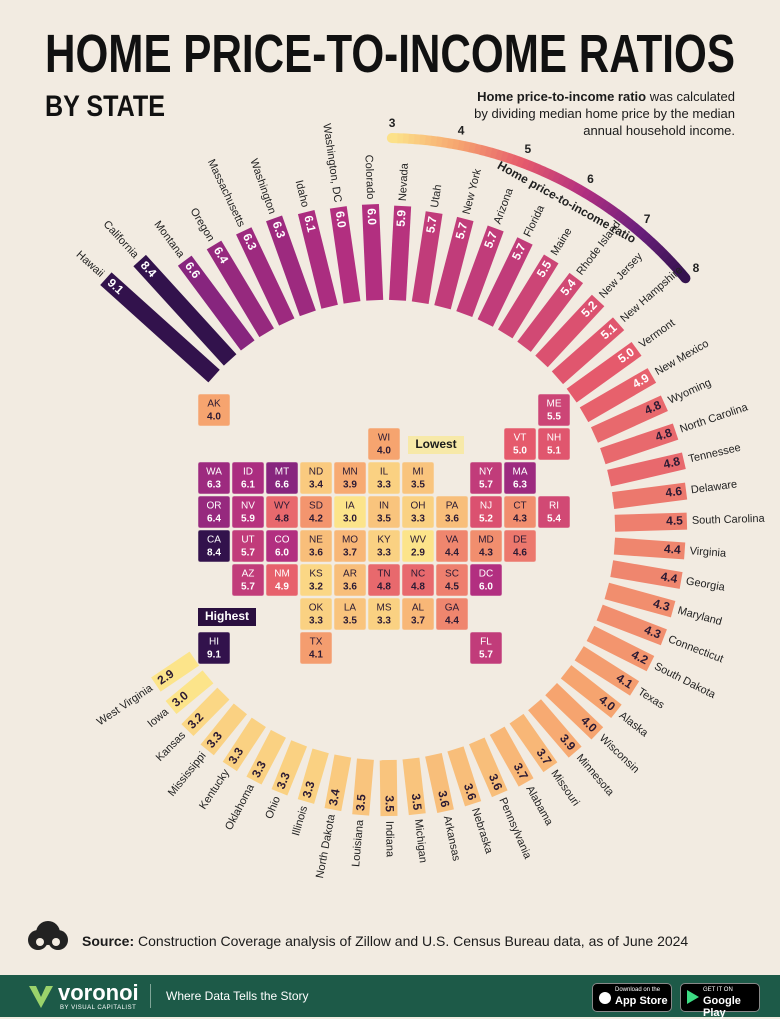 The image size is (780, 1019). I want to click on state-abbr: DE, so click(520, 540).